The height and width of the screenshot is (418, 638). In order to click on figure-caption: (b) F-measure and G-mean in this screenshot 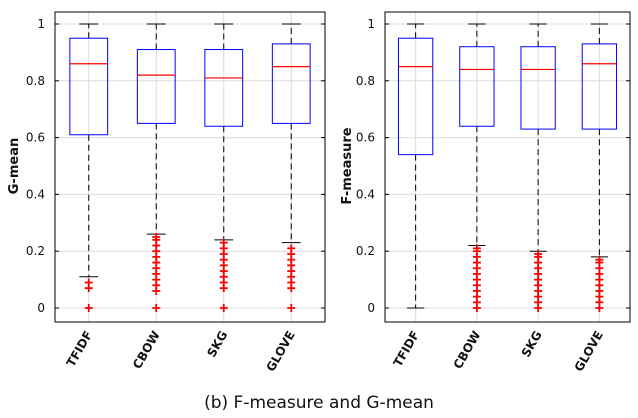, I will do `click(319, 403)`.